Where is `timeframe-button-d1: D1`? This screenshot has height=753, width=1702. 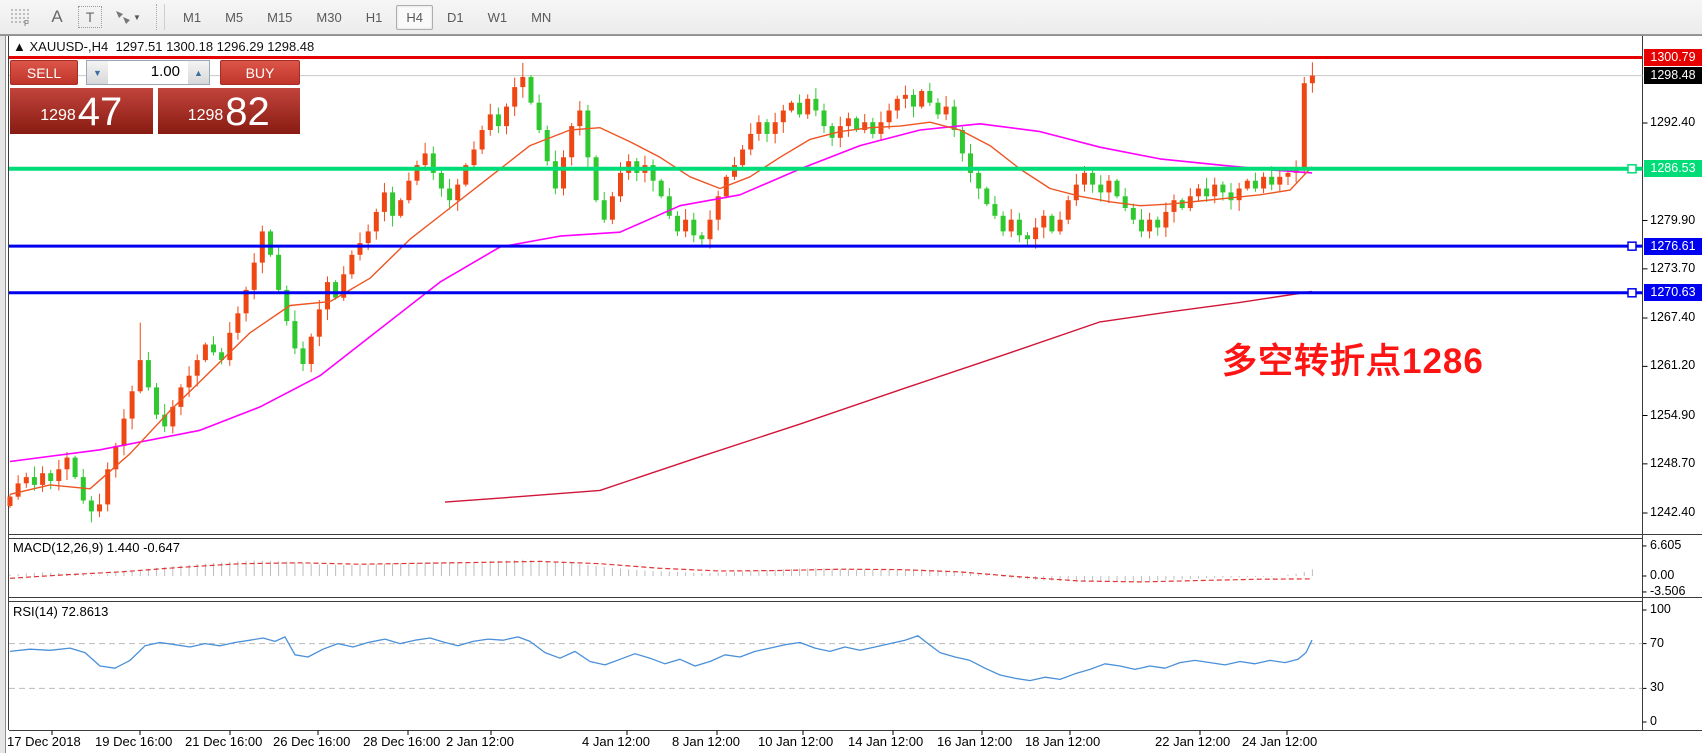
timeframe-button-d1: D1 is located at coordinates (455, 17).